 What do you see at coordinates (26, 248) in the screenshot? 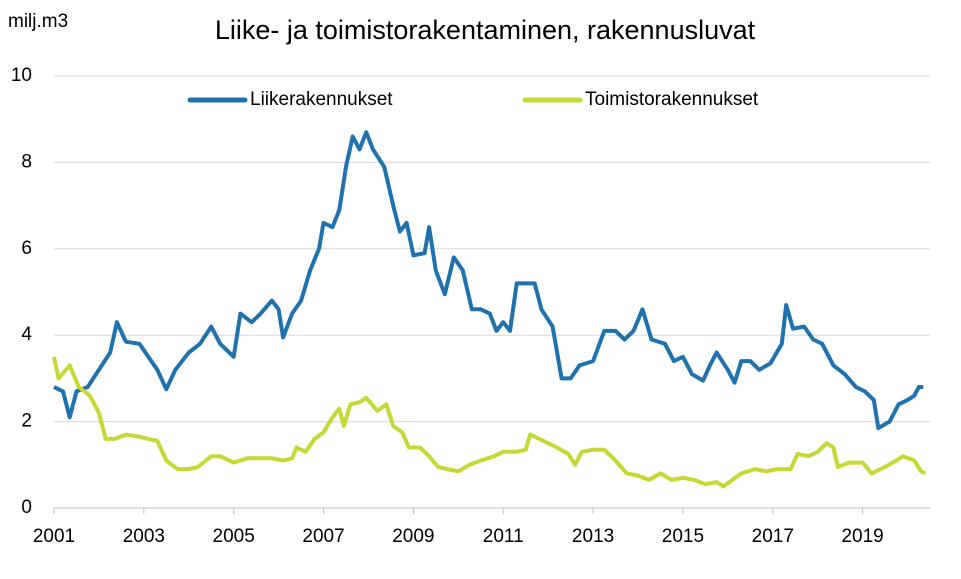
I see `y-tick-label: 6` at bounding box center [26, 248].